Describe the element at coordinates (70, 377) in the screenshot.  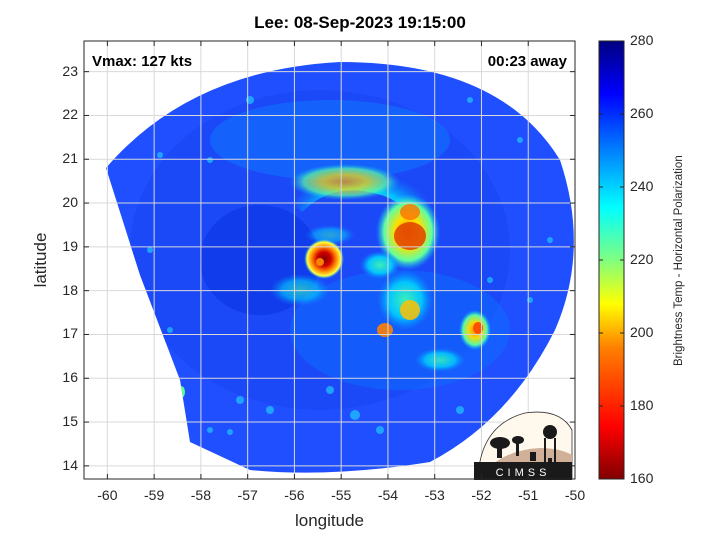
I see `y-tick-label: 16` at that location.